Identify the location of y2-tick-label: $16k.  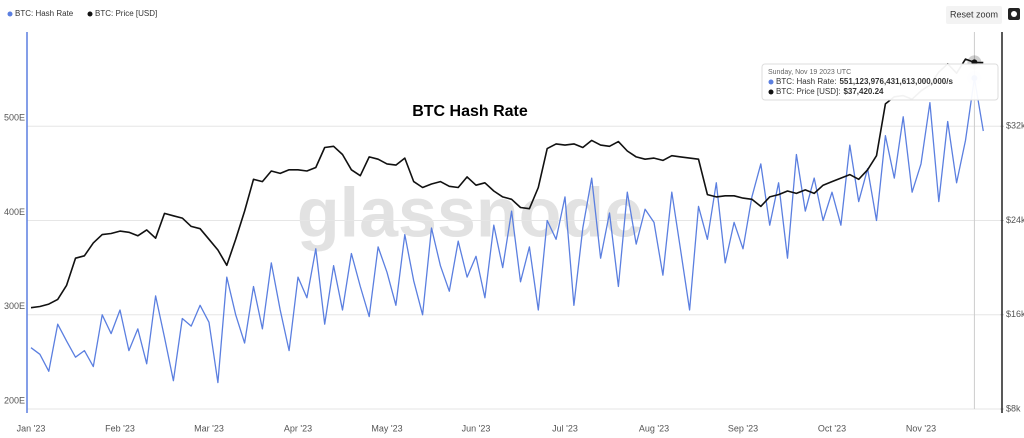
(1015, 314).